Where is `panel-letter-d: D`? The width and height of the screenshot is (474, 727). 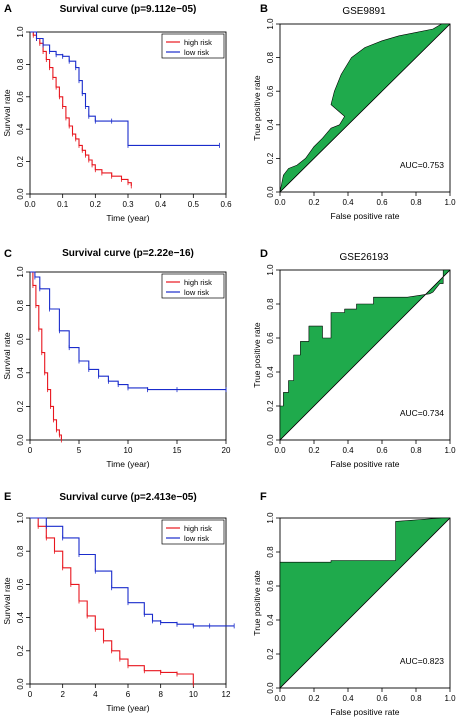 panel-letter-d: D is located at coordinates (264, 254).